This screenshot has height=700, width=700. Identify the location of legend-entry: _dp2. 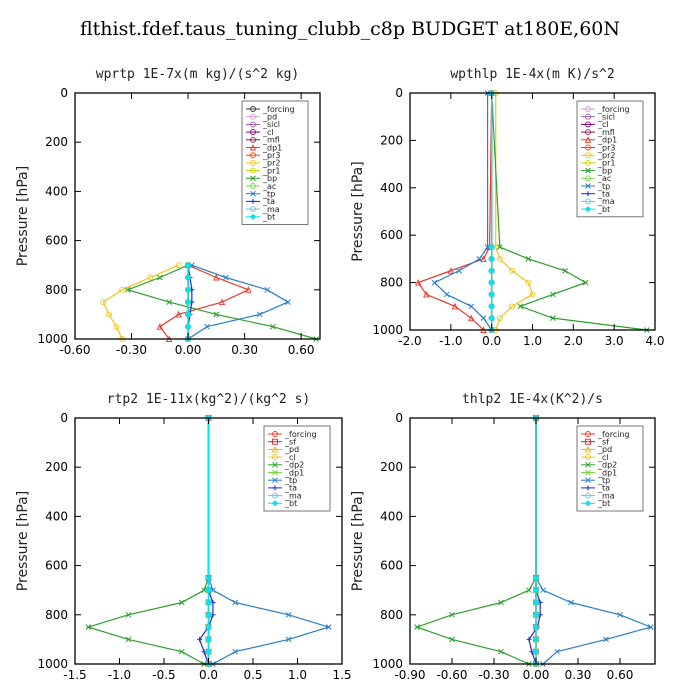
(607, 465).